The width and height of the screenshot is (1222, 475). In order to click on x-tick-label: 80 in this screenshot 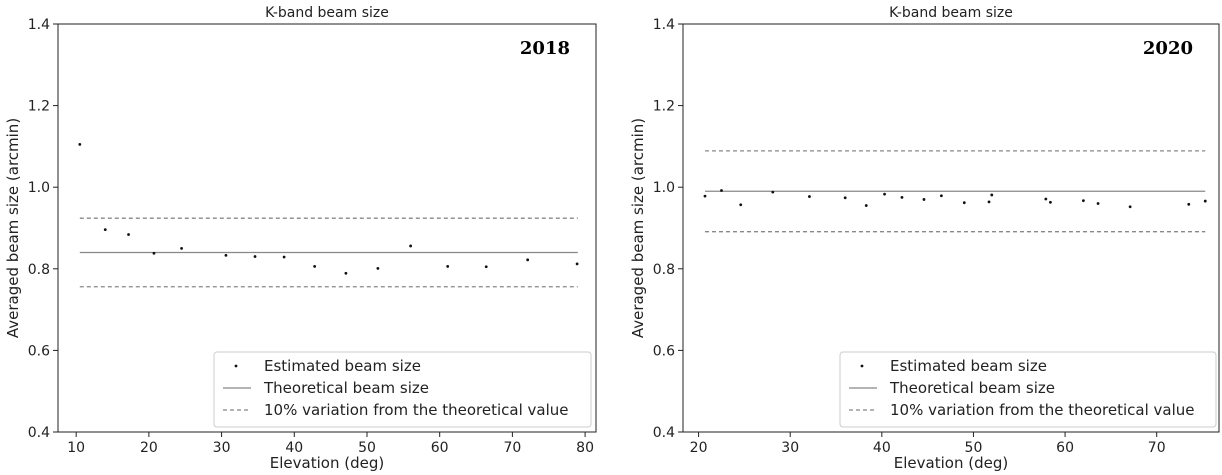, I will do `click(585, 448)`.